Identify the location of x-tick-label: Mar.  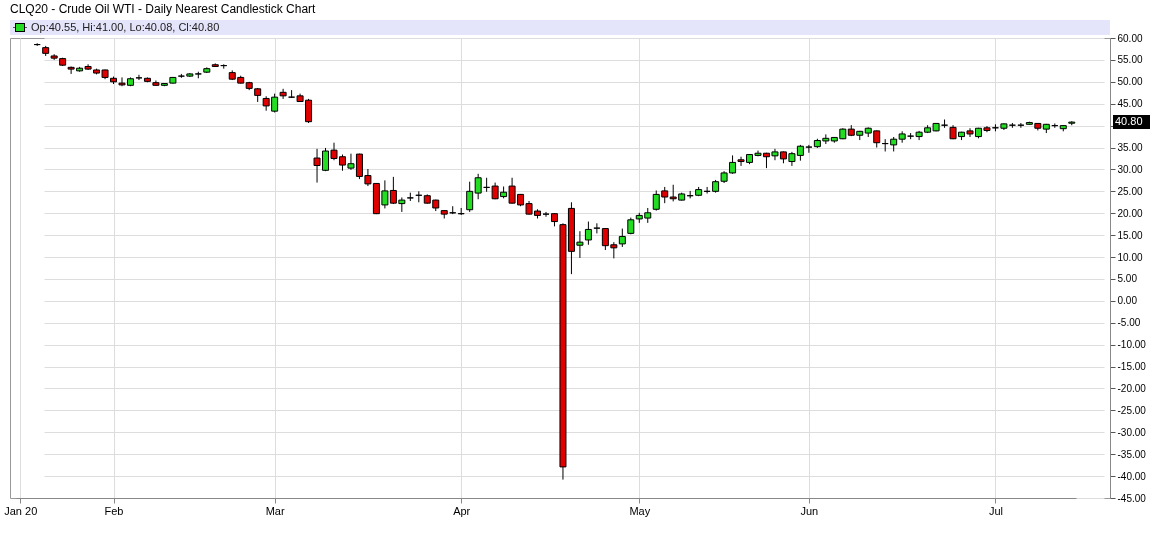
(275, 510).